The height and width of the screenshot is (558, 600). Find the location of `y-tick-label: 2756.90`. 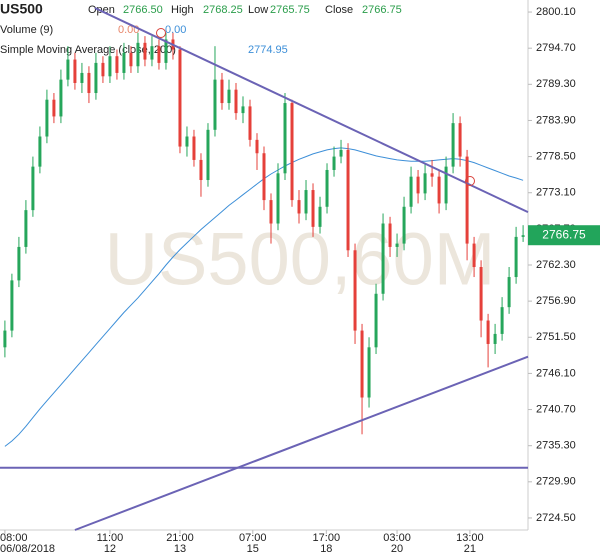

y-tick-label: 2756.90 is located at coordinates (556, 301).